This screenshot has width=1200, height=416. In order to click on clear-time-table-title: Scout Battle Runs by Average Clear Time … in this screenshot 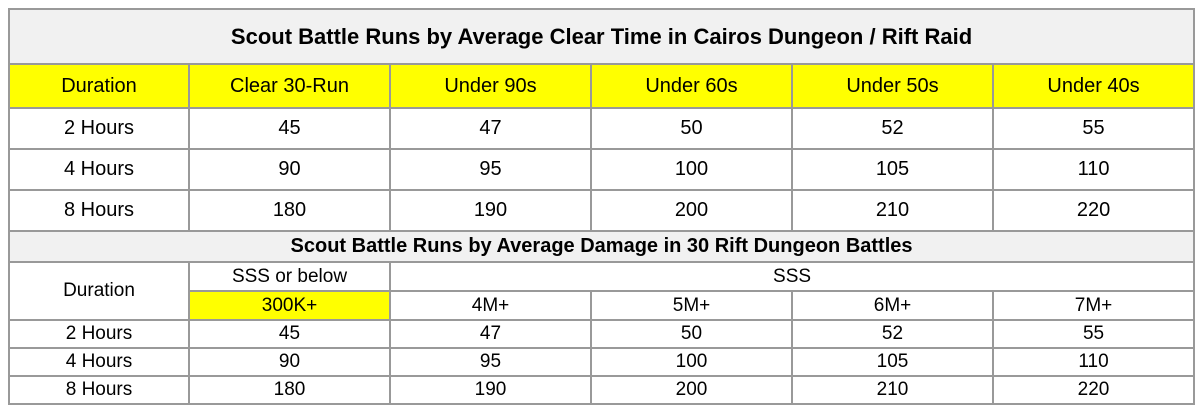, I will do `click(601, 36)`.